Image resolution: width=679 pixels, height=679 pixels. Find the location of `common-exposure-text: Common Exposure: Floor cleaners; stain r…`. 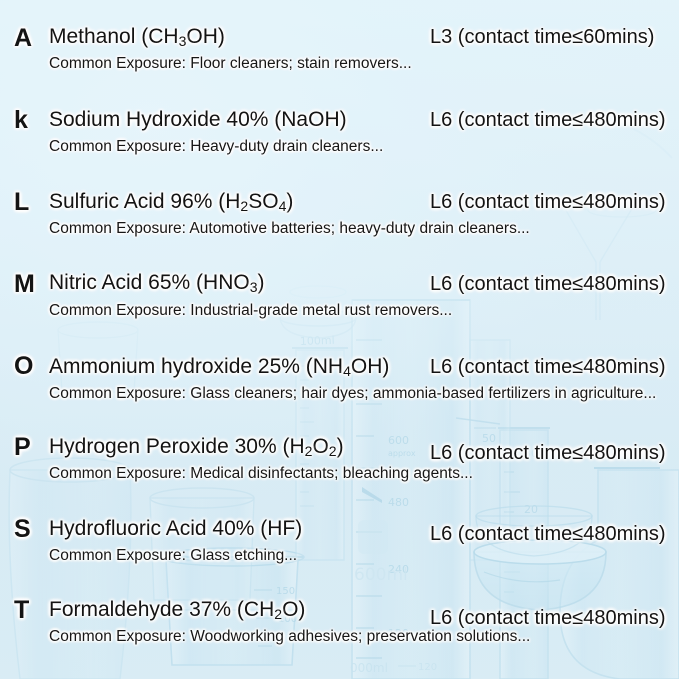

common-exposure-text: Common Exposure: Floor cleaners; stain r… is located at coordinates (230, 63).